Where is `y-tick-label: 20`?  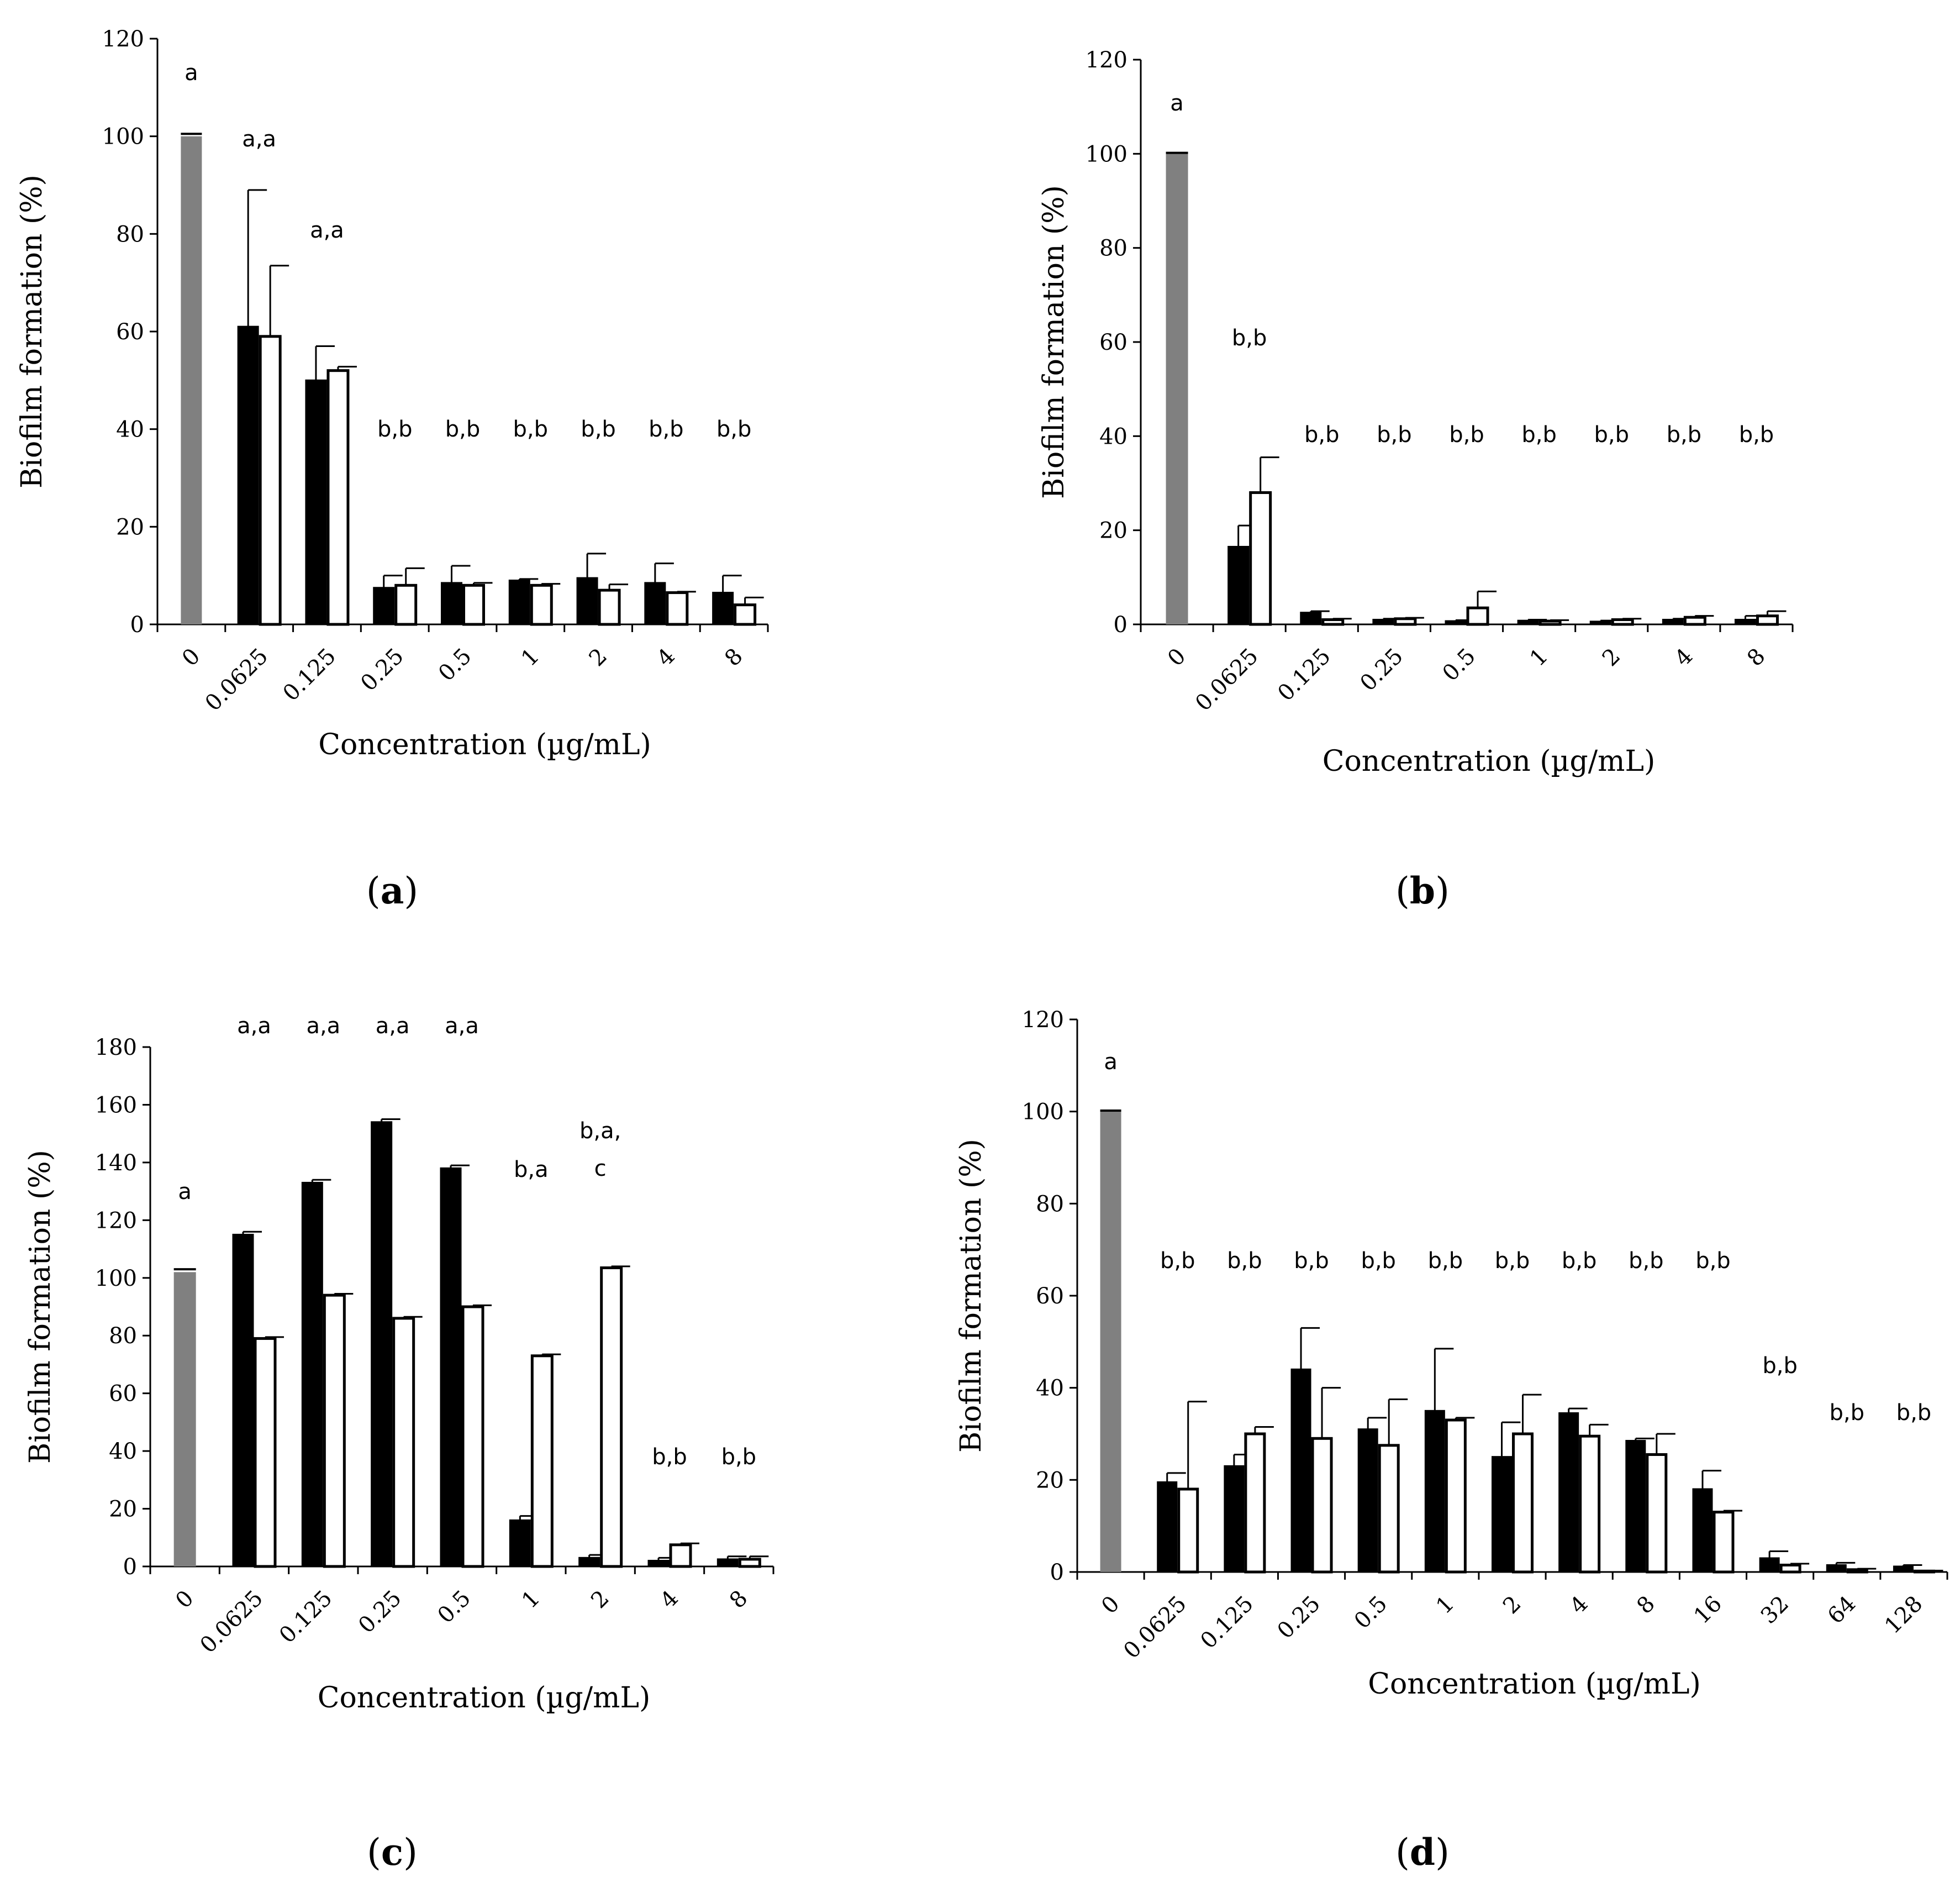 y-tick-label: 20 is located at coordinates (1113, 531).